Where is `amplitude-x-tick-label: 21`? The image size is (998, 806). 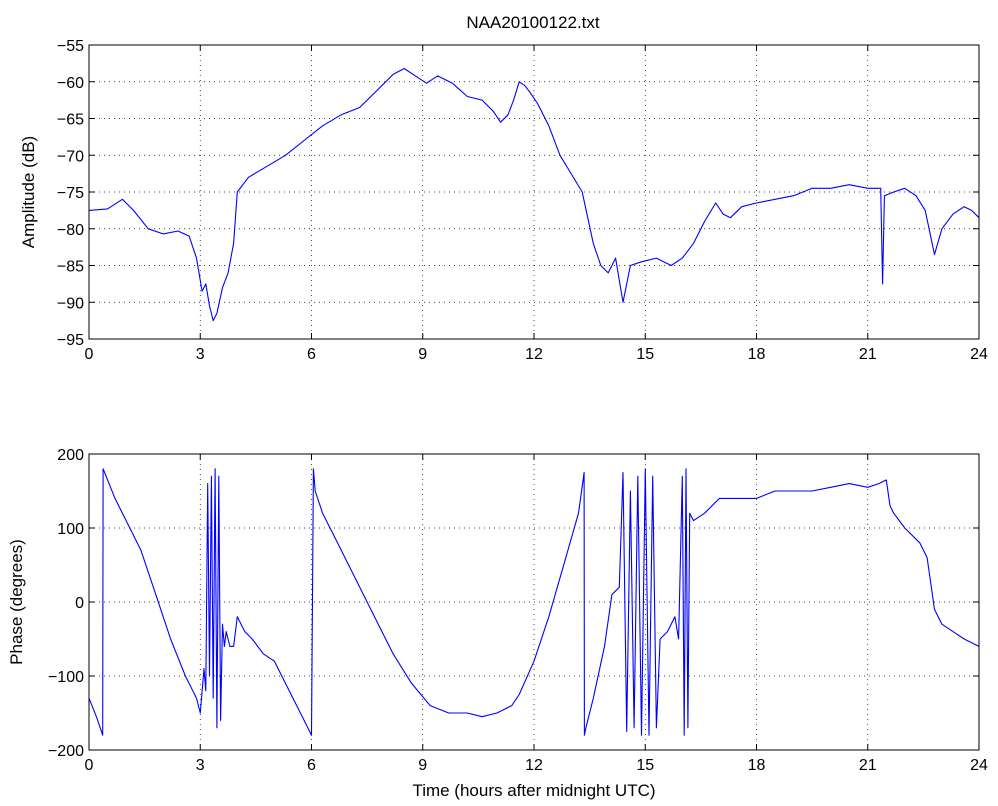 amplitude-x-tick-label: 21 is located at coordinates (868, 354).